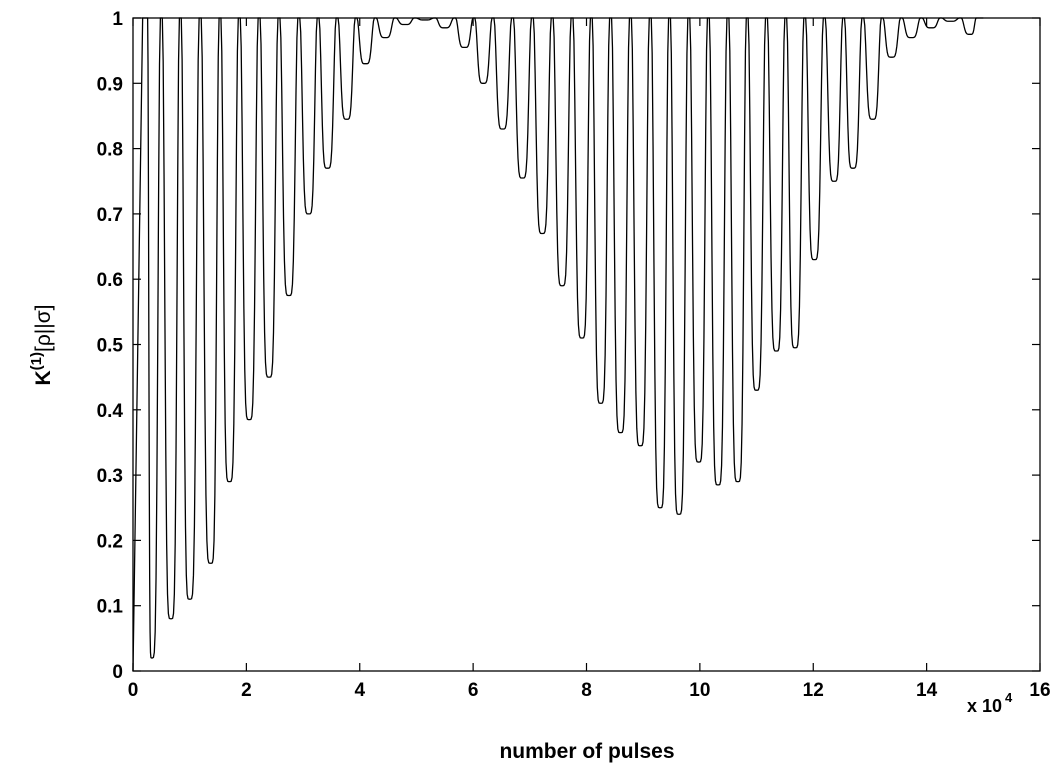 The width and height of the screenshot is (1060, 764). Describe the element at coordinates (246, 690) in the screenshot. I see `x-tick-label: 2` at that location.